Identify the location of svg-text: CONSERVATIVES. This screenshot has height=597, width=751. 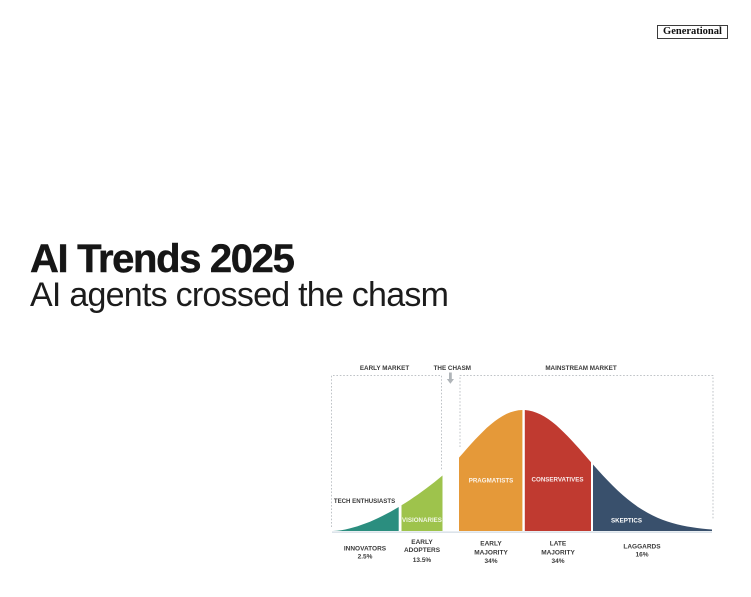
(558, 480).